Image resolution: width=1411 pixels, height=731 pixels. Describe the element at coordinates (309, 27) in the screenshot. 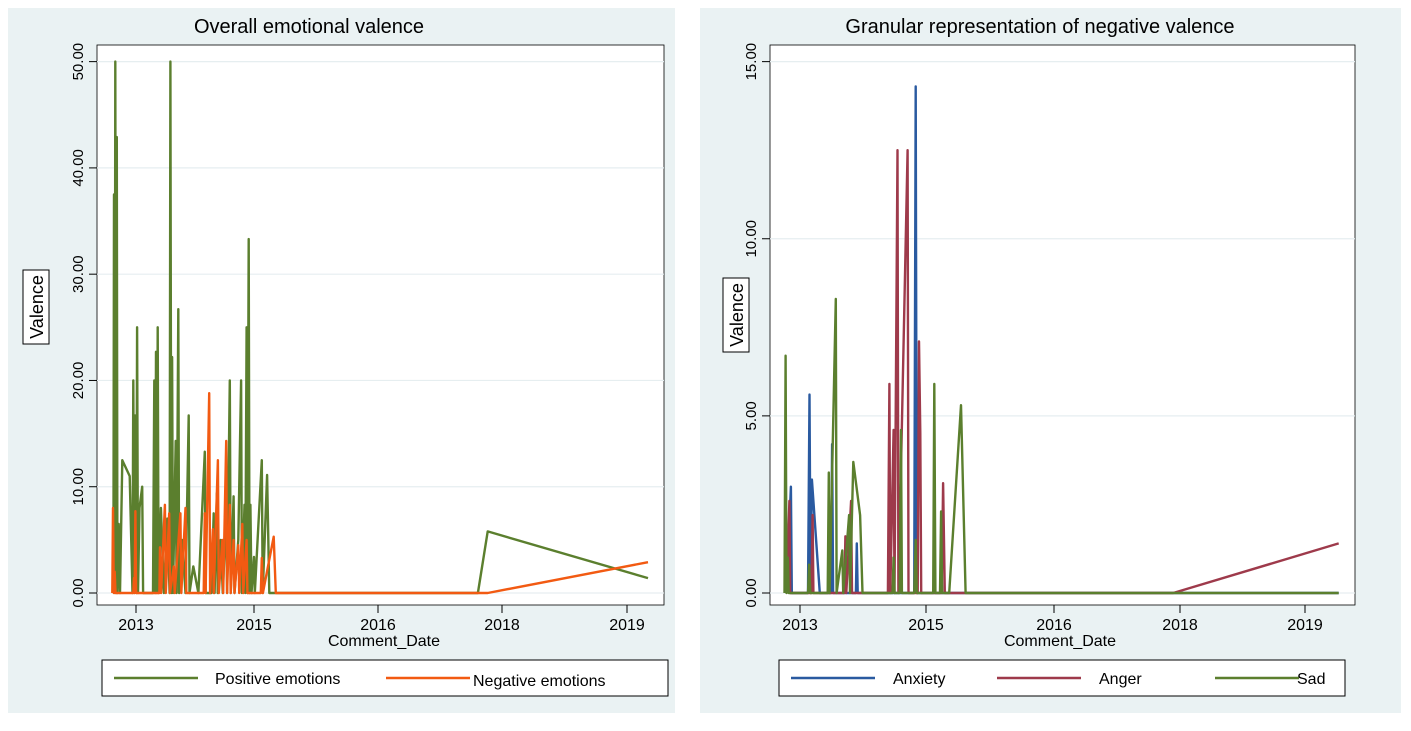

I see `chart-title: Overall emotional valence` at that location.